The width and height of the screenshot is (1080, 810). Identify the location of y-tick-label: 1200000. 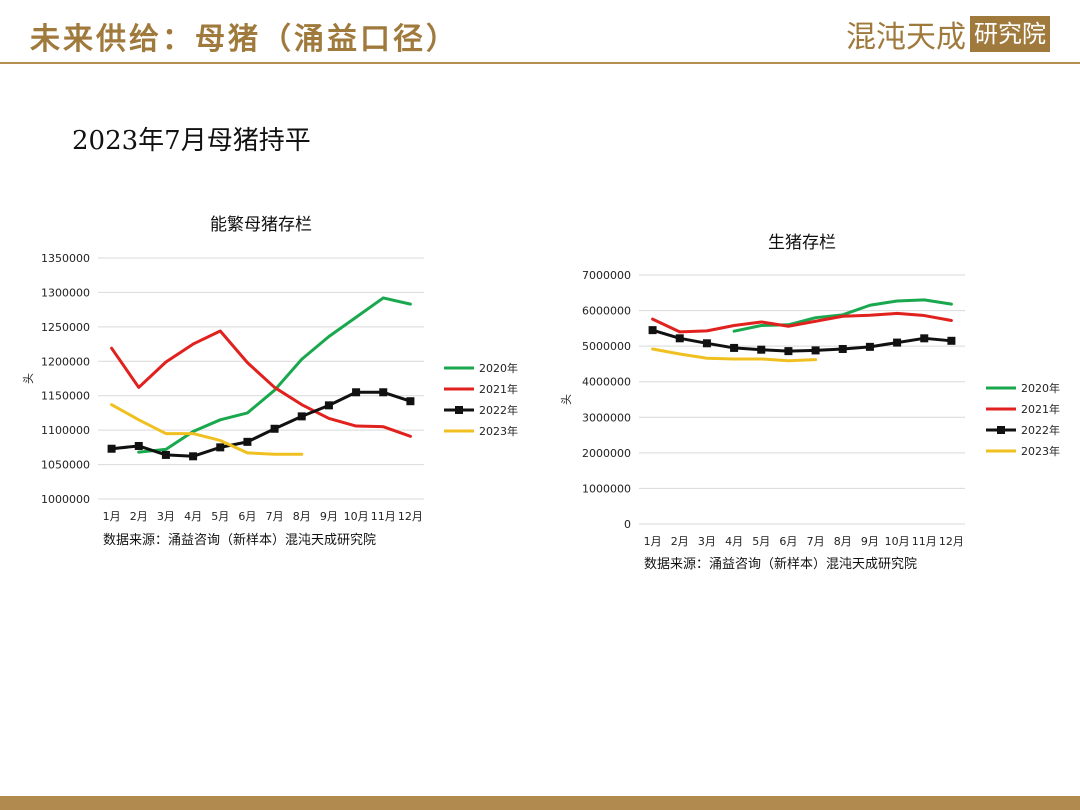
(65, 361).